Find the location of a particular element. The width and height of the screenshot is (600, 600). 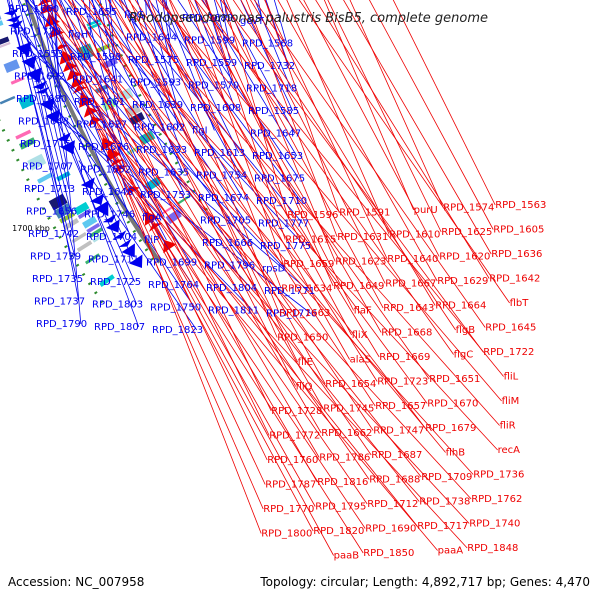

reverse-gene-label: RPD_1553 is located at coordinates (37, 54).